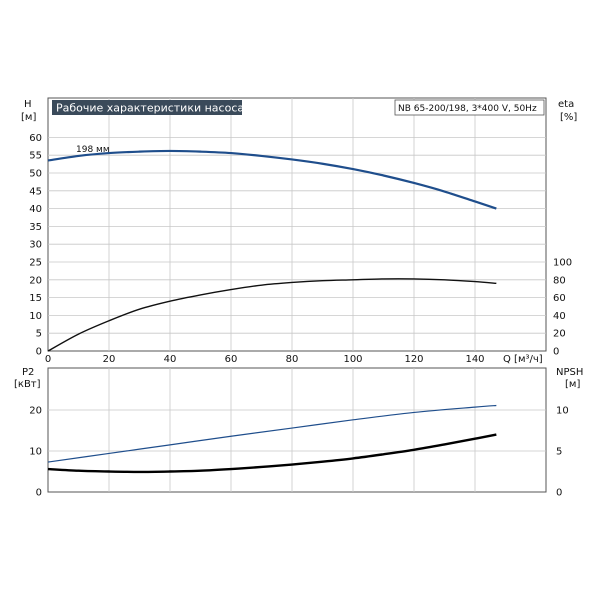 This screenshot has width=600, height=600. I want to click on chart-title: Рабочие характеристики насоса, so click(150, 108).